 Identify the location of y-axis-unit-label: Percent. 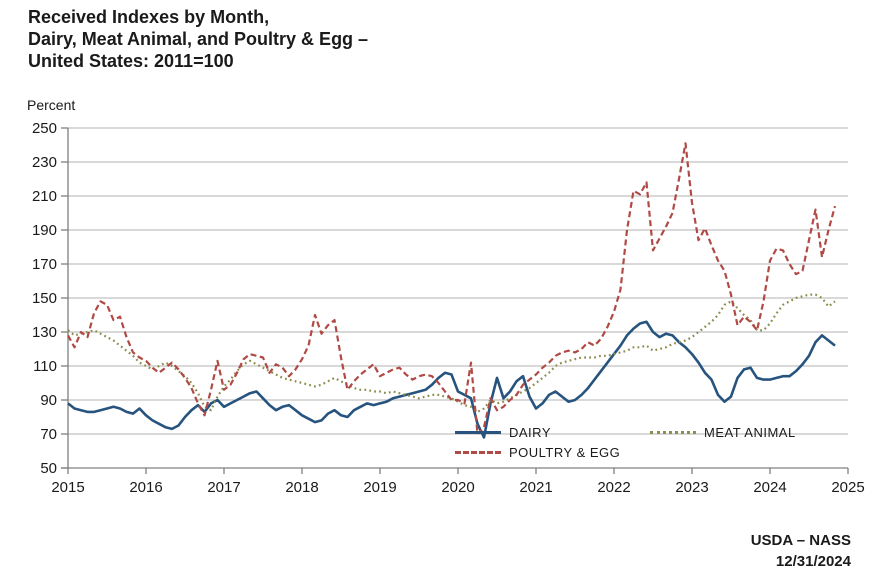
(51, 105).